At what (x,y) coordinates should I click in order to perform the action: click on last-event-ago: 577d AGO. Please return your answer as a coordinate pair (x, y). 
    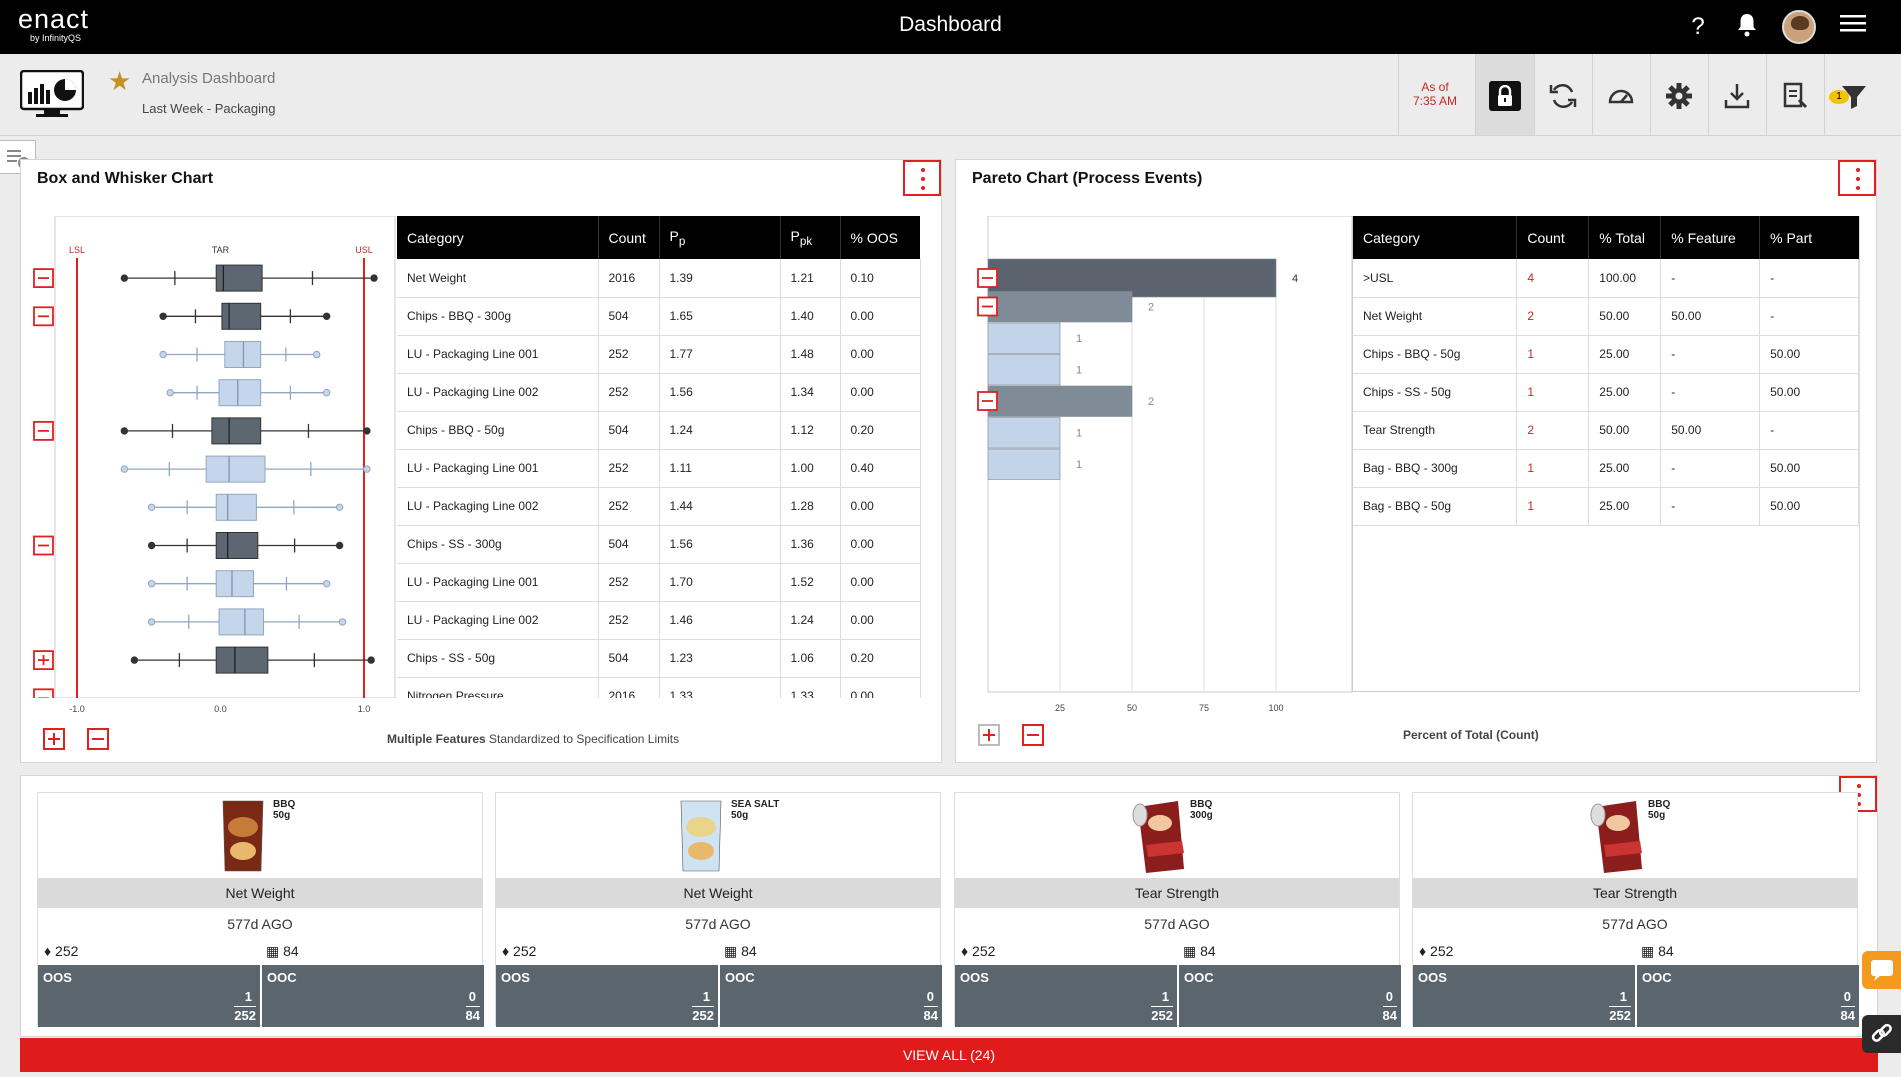
    Looking at the image, I should click on (1177, 924).